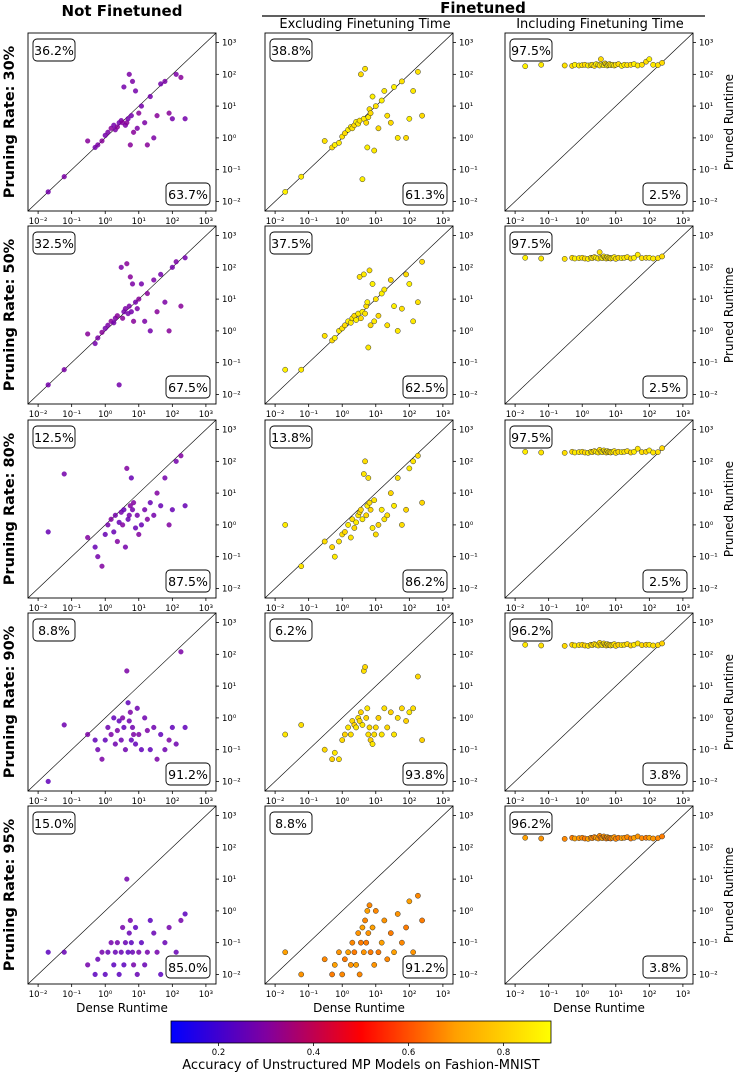 This screenshot has width=743, height=1074. What do you see at coordinates (665, 967) in the screenshot?
I see `percent-bottom-label: 3.8%` at bounding box center [665, 967].